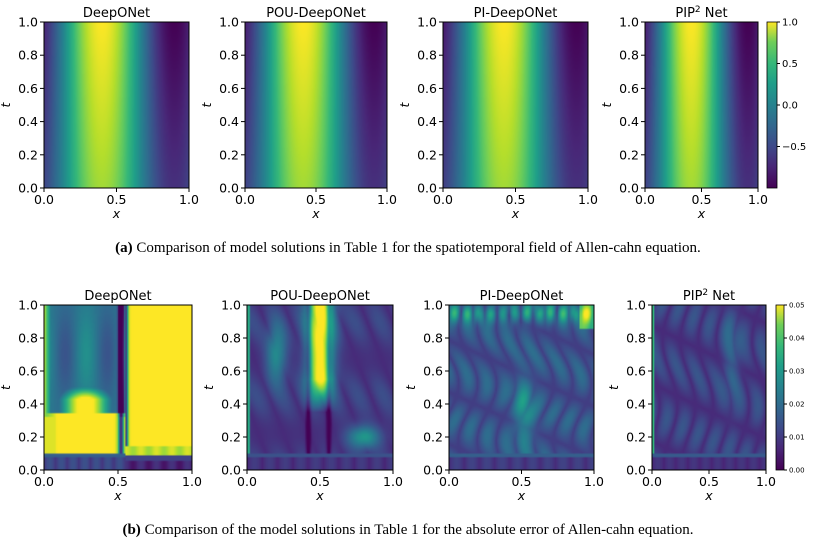  I want to click on colorbar-b: 0.05 0.04 0.03 0.02 0.01 0.00, so click(790, 388).